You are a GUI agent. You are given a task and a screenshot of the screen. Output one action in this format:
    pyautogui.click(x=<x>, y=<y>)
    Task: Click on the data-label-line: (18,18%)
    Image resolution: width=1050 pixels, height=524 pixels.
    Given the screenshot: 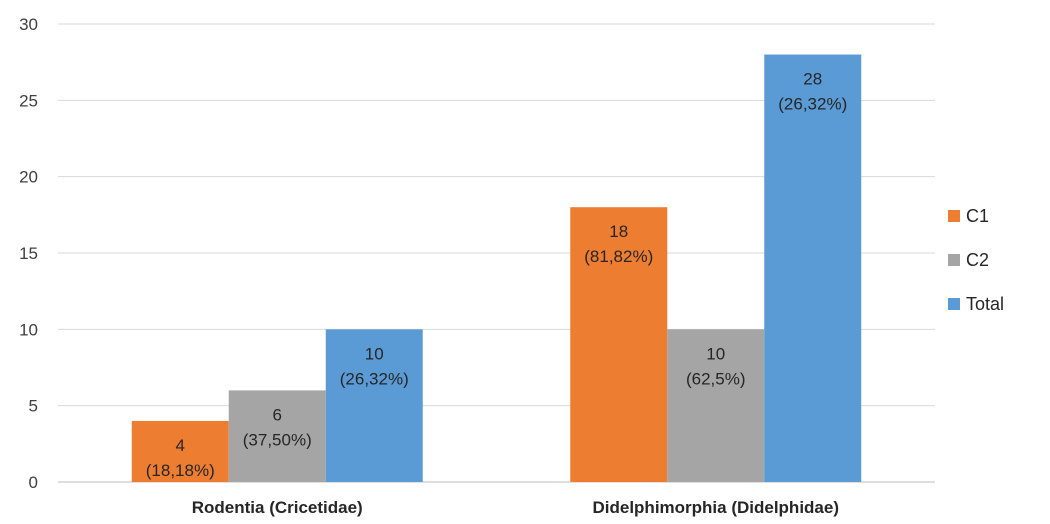 What is the action you would take?
    pyautogui.click(x=180, y=470)
    